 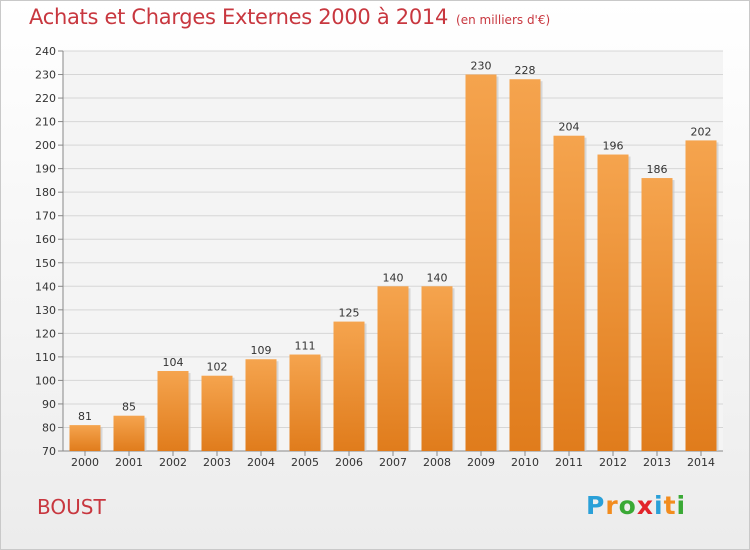 What do you see at coordinates (45, 263) in the screenshot?
I see `y-tick-label: 150` at bounding box center [45, 263].